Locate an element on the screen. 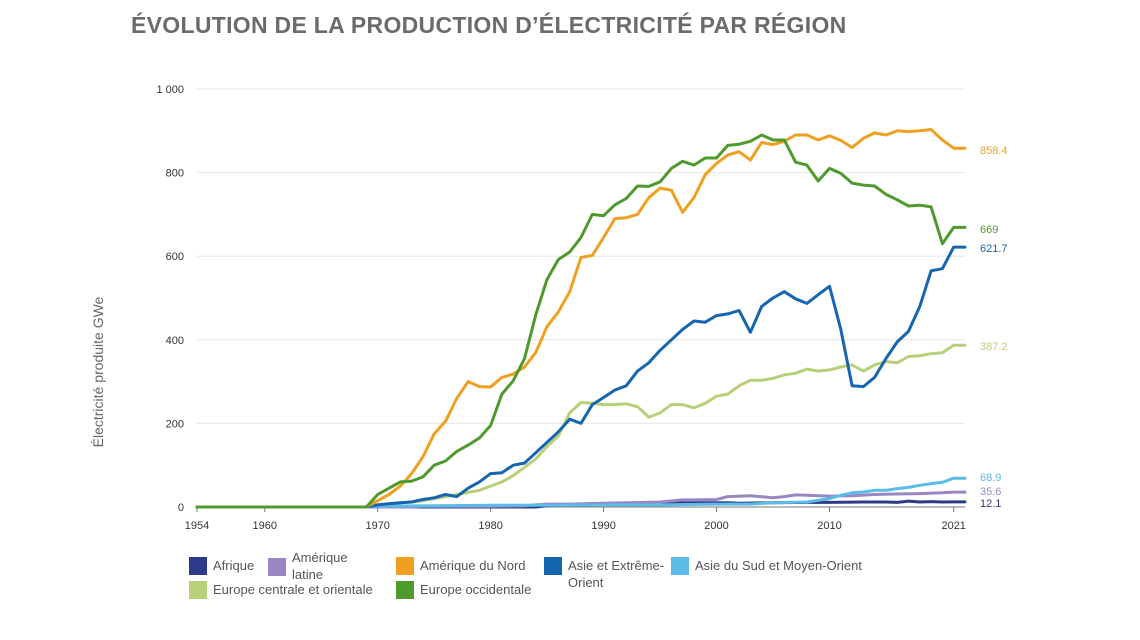 Image resolution: width=1140 pixels, height=640 pixels. y-tick-label: 0 is located at coordinates (181, 508).